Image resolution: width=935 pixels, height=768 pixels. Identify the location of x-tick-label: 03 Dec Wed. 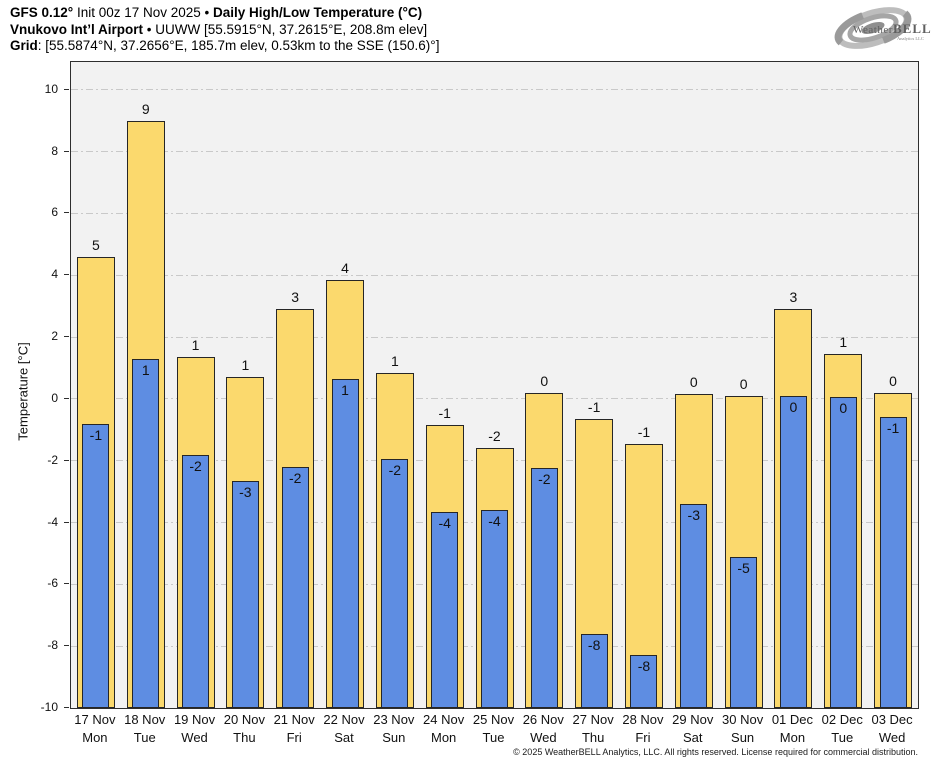
(892, 729).